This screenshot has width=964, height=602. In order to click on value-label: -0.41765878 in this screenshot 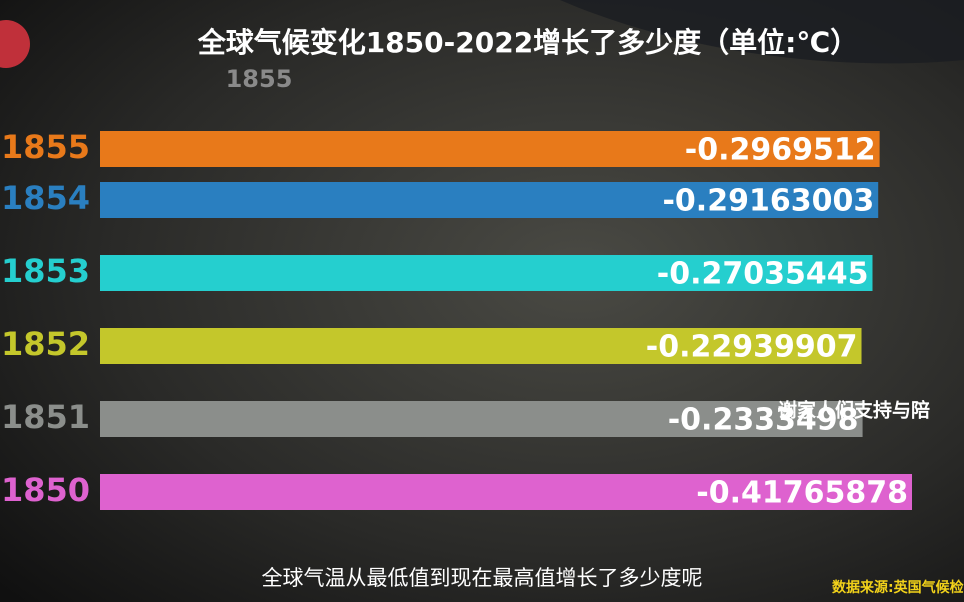, I will do `click(802, 493)`.